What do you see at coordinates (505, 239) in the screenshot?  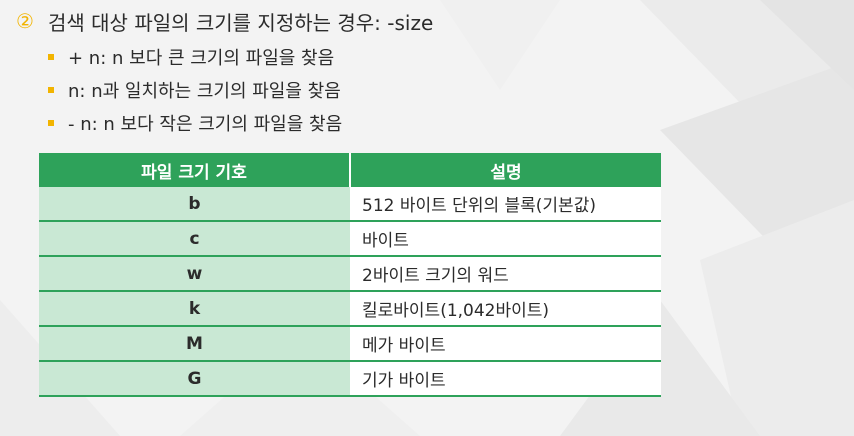 I see `description-cell: 바이트` at bounding box center [505, 239].